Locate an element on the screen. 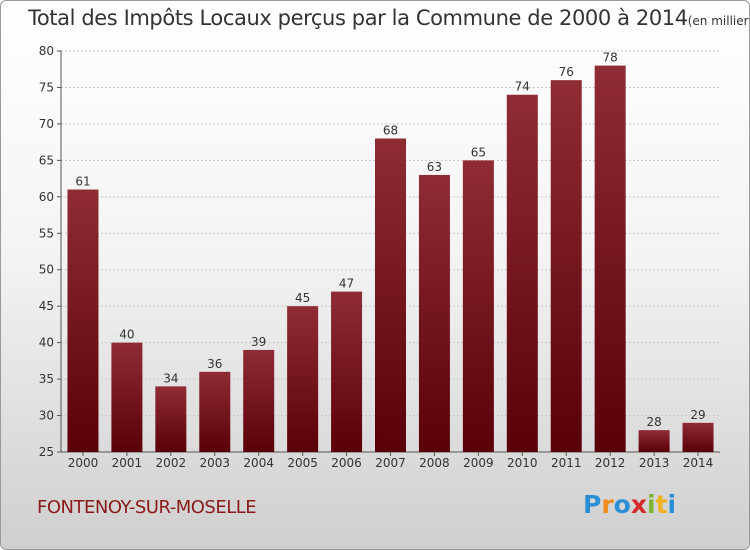  x-tick-label: 2013 is located at coordinates (654, 463).